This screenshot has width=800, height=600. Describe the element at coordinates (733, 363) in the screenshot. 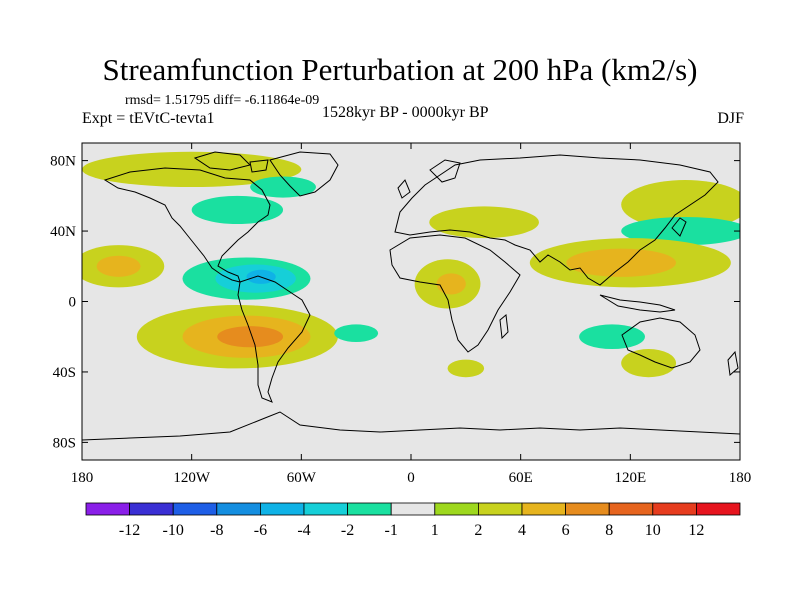

I see `coastline-new-zealand` at that location.